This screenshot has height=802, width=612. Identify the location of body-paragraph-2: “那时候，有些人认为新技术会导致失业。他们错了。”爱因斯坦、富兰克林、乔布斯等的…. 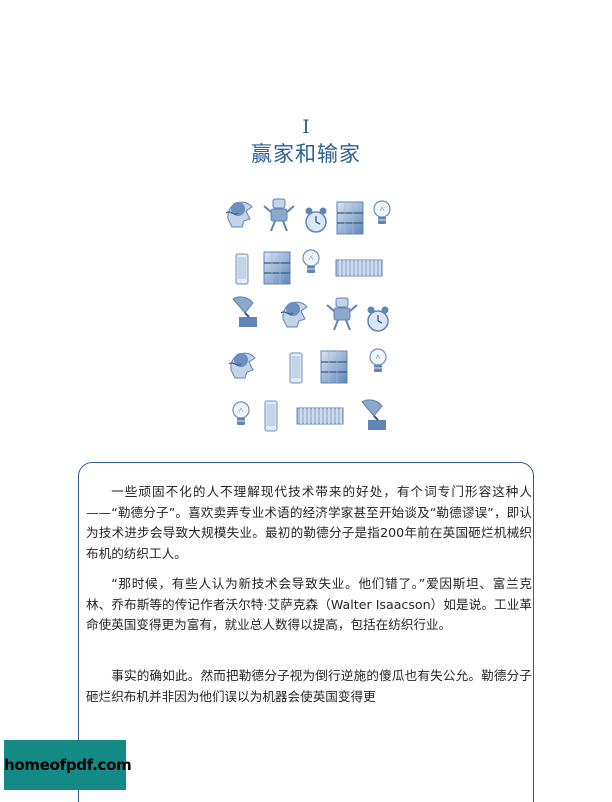
(309, 604).